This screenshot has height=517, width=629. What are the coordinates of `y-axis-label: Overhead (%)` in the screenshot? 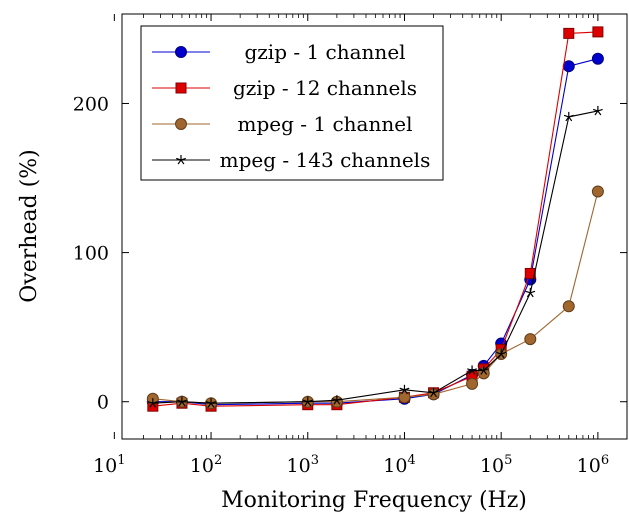 It's located at (29, 225).